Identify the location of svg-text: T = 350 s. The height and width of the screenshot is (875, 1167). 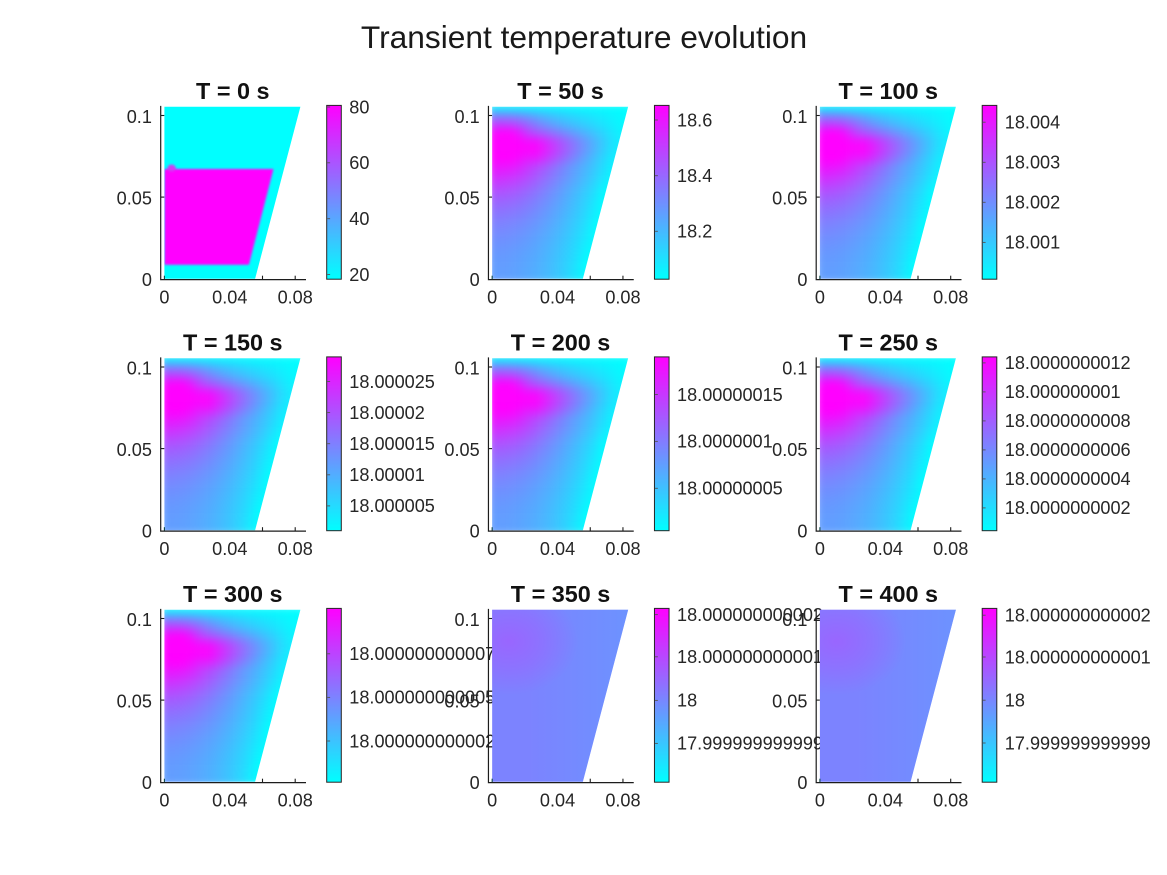
(560, 594).